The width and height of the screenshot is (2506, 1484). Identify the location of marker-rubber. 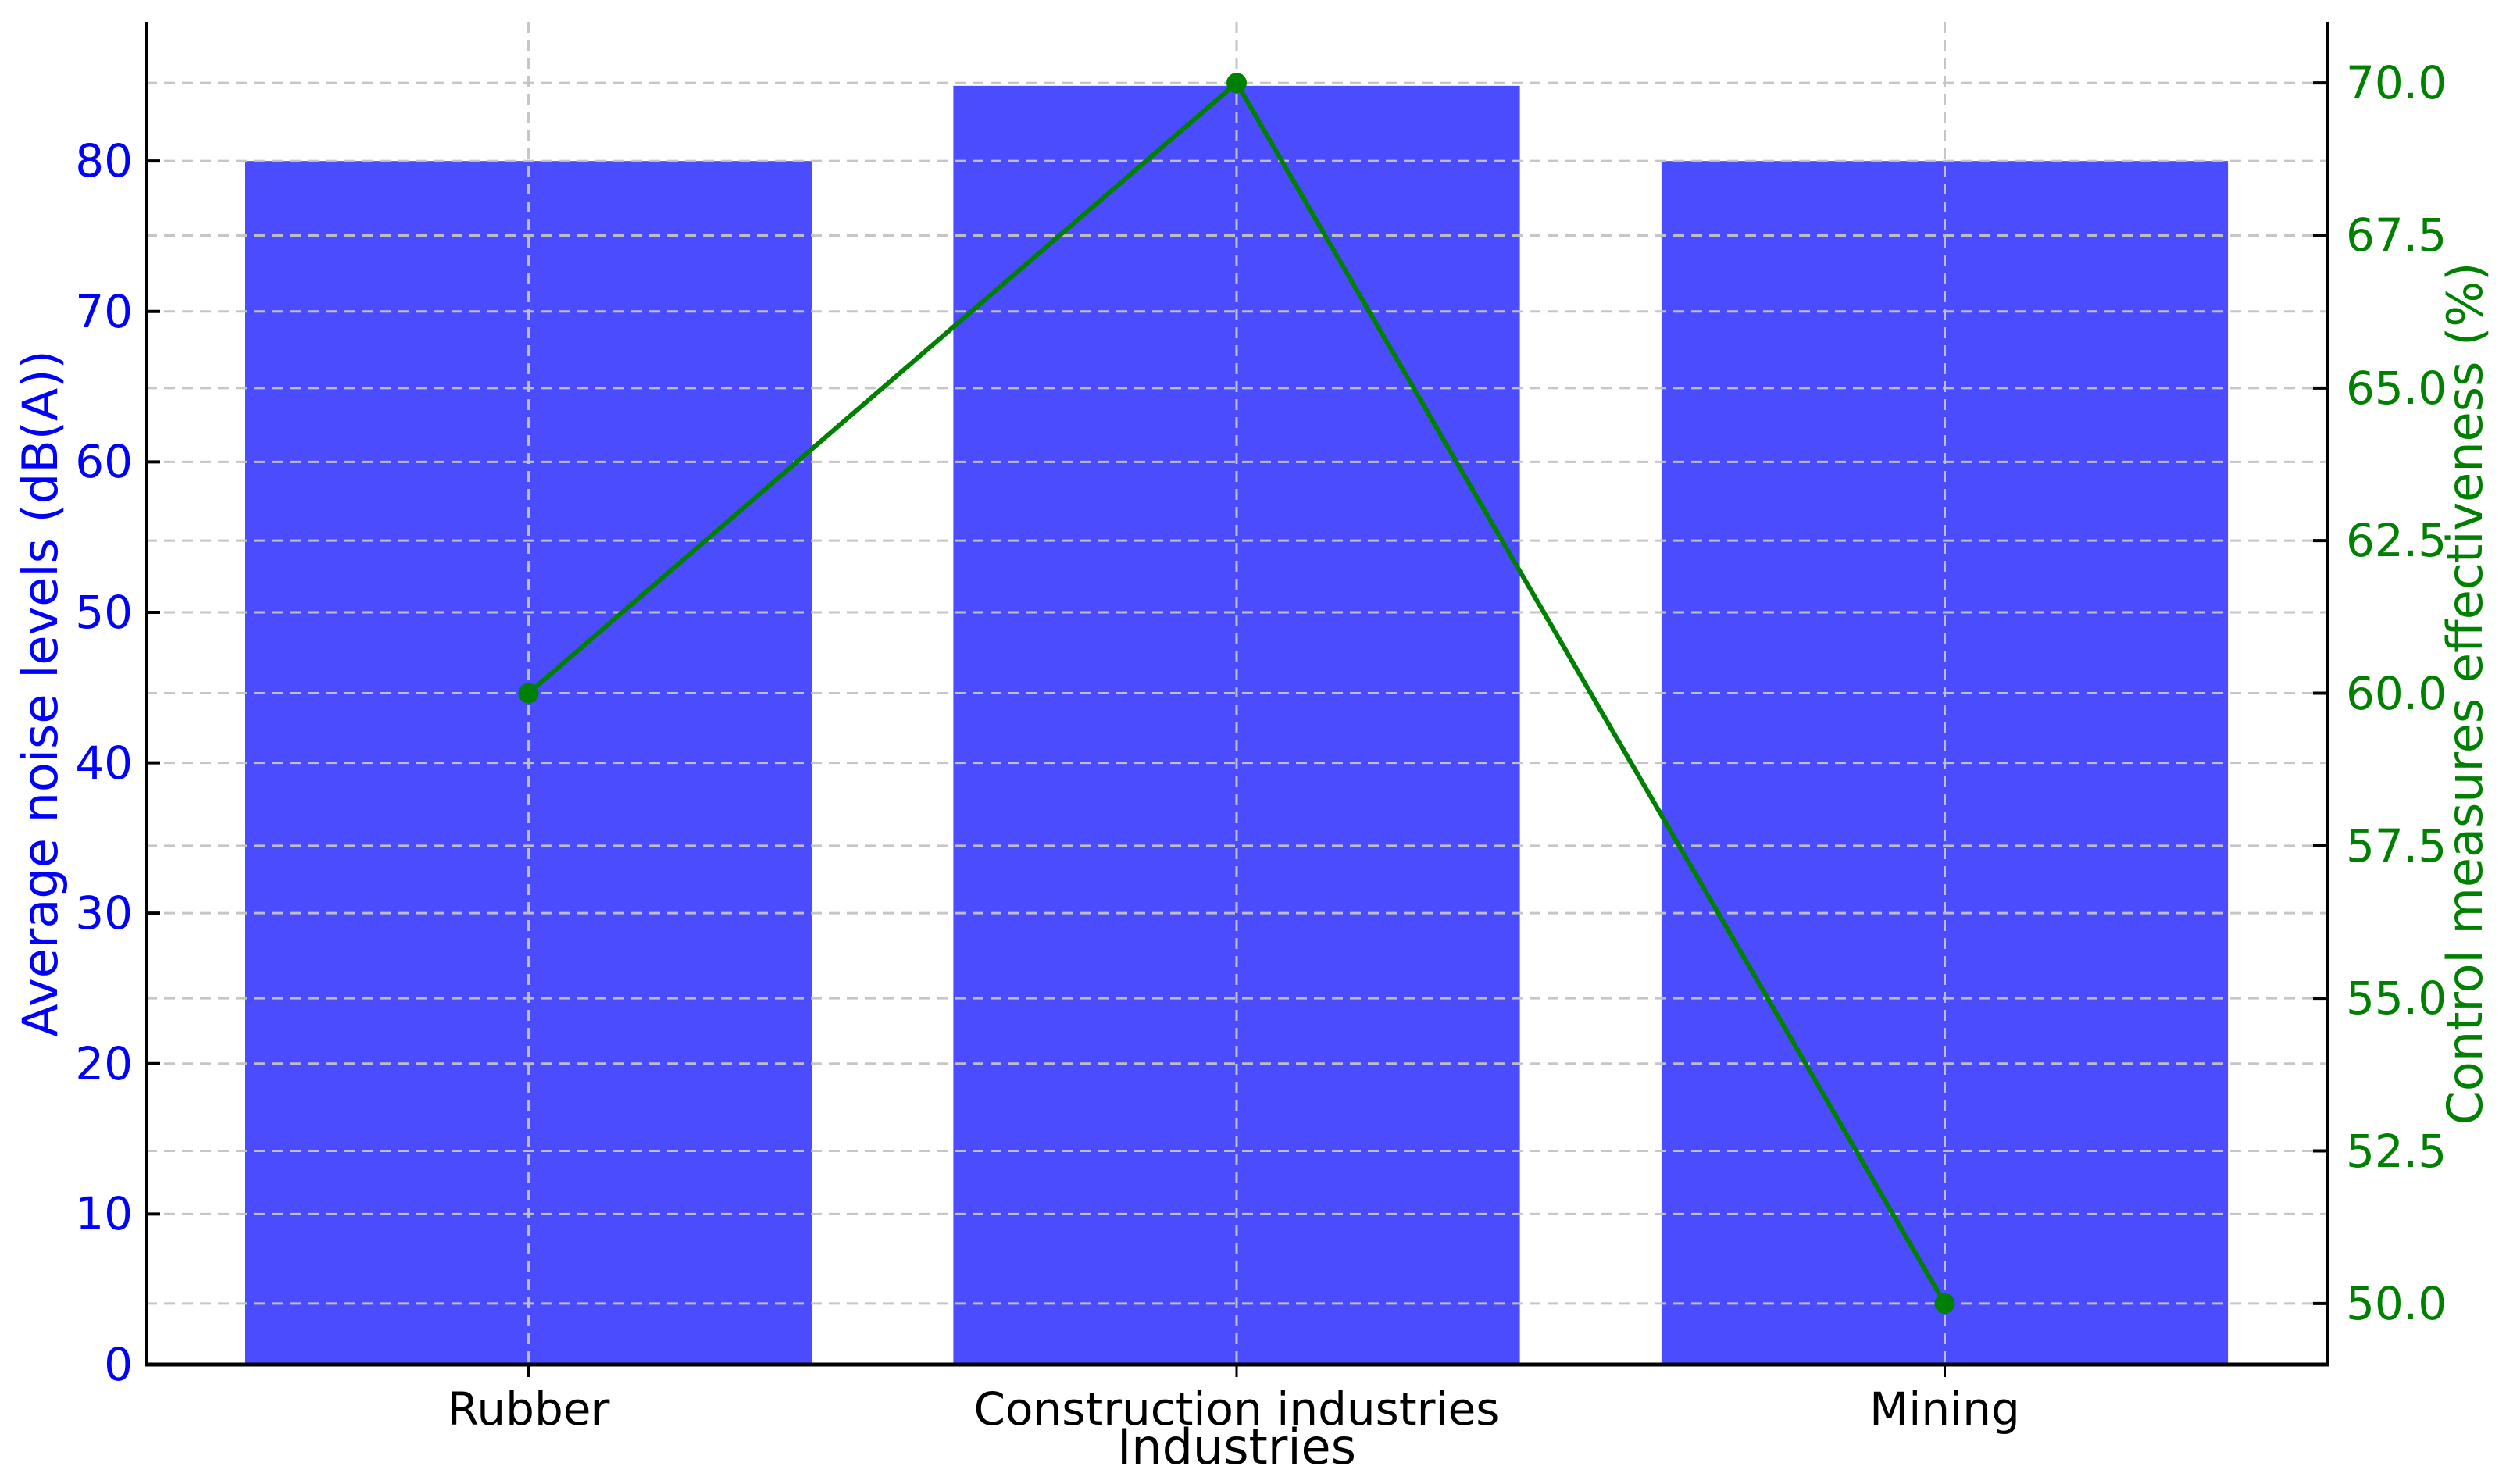
(528, 693).